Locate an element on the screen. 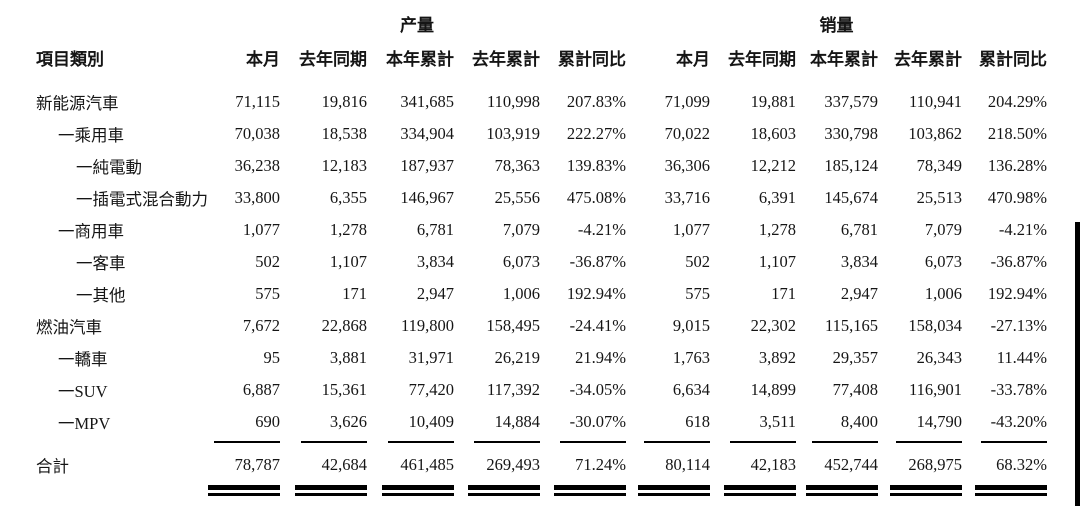  group-header-production: 产量 is located at coordinates (417, 25).